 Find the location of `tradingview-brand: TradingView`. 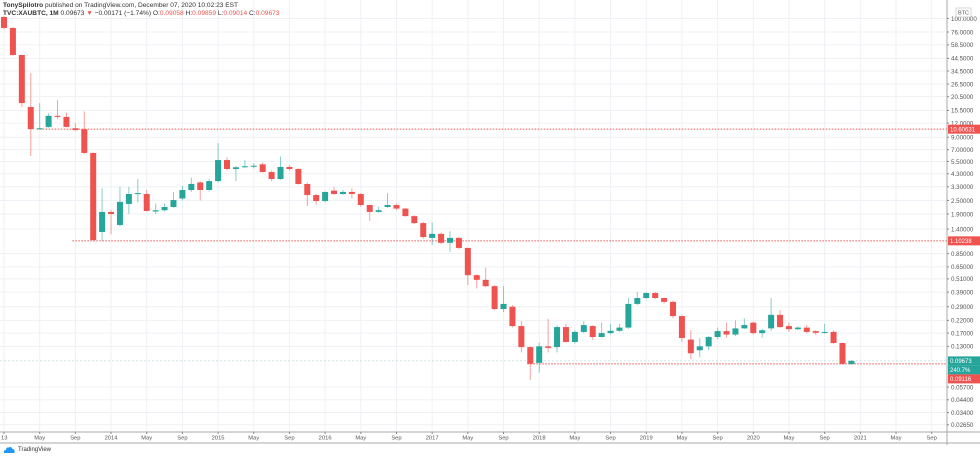

tradingview-brand: TradingView is located at coordinates (35, 449).